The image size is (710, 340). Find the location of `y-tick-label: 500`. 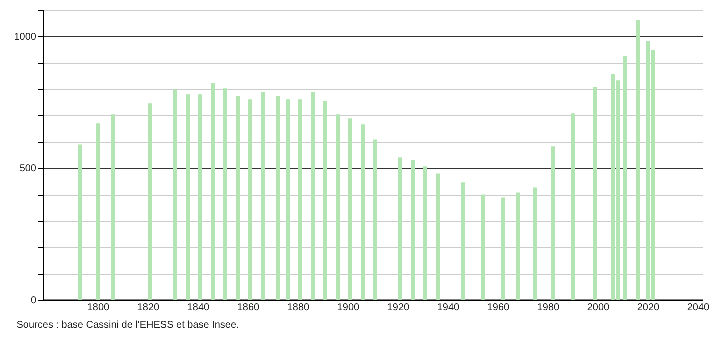

y-tick-label: 500 is located at coordinates (28, 169).